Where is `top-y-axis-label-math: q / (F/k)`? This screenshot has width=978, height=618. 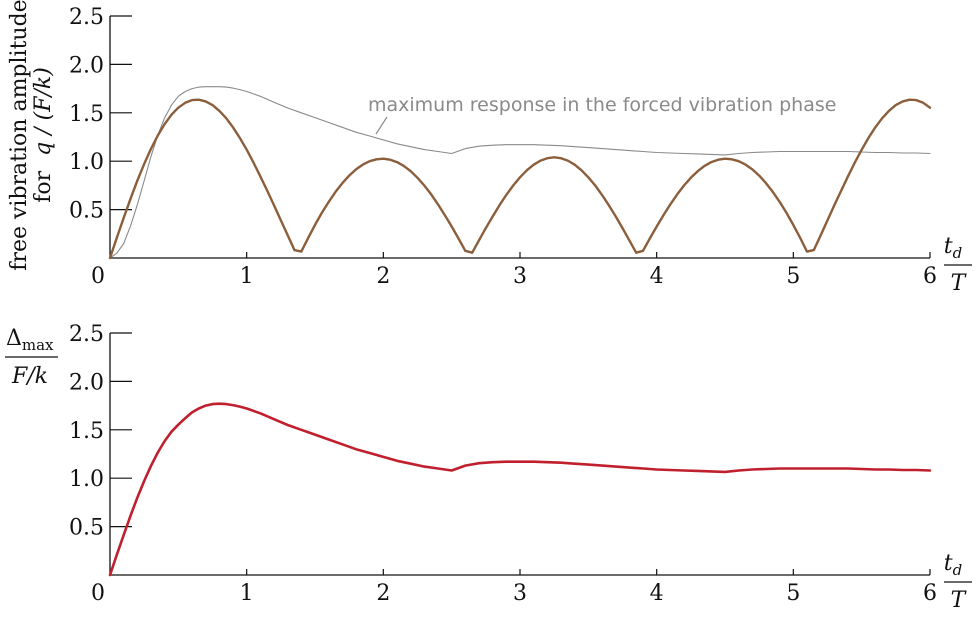 top-y-axis-label-math: q / (F/k) is located at coordinates (43, 111).